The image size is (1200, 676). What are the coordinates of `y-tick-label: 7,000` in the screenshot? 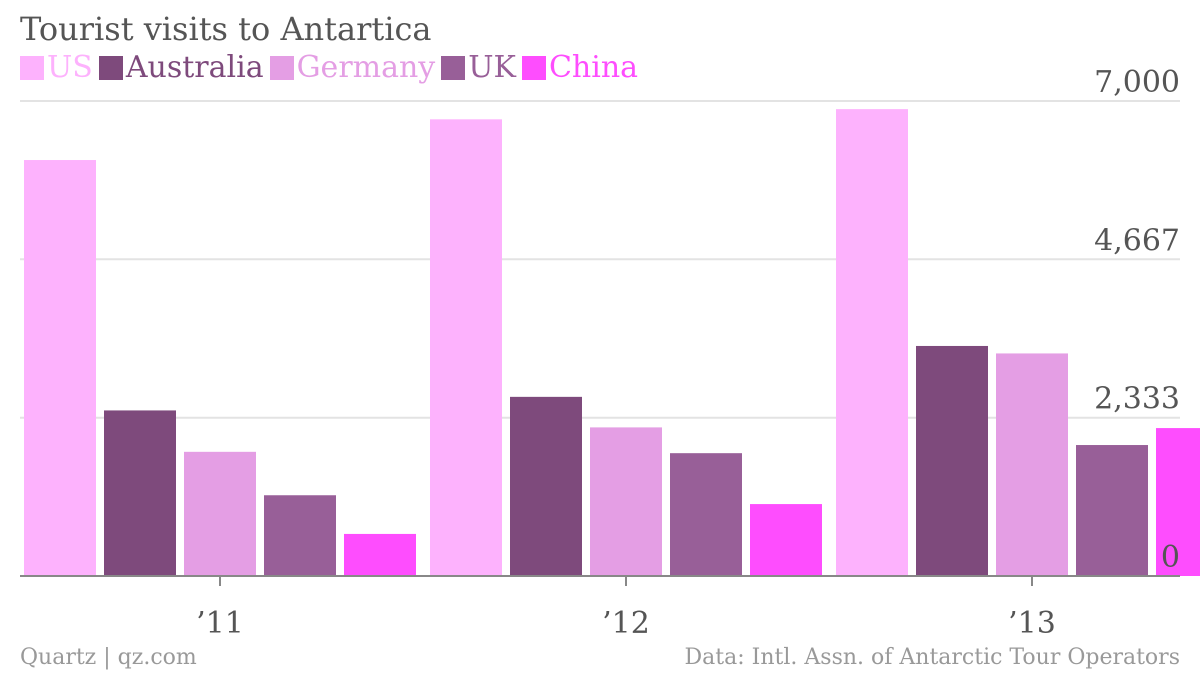 It's located at (1137, 82).